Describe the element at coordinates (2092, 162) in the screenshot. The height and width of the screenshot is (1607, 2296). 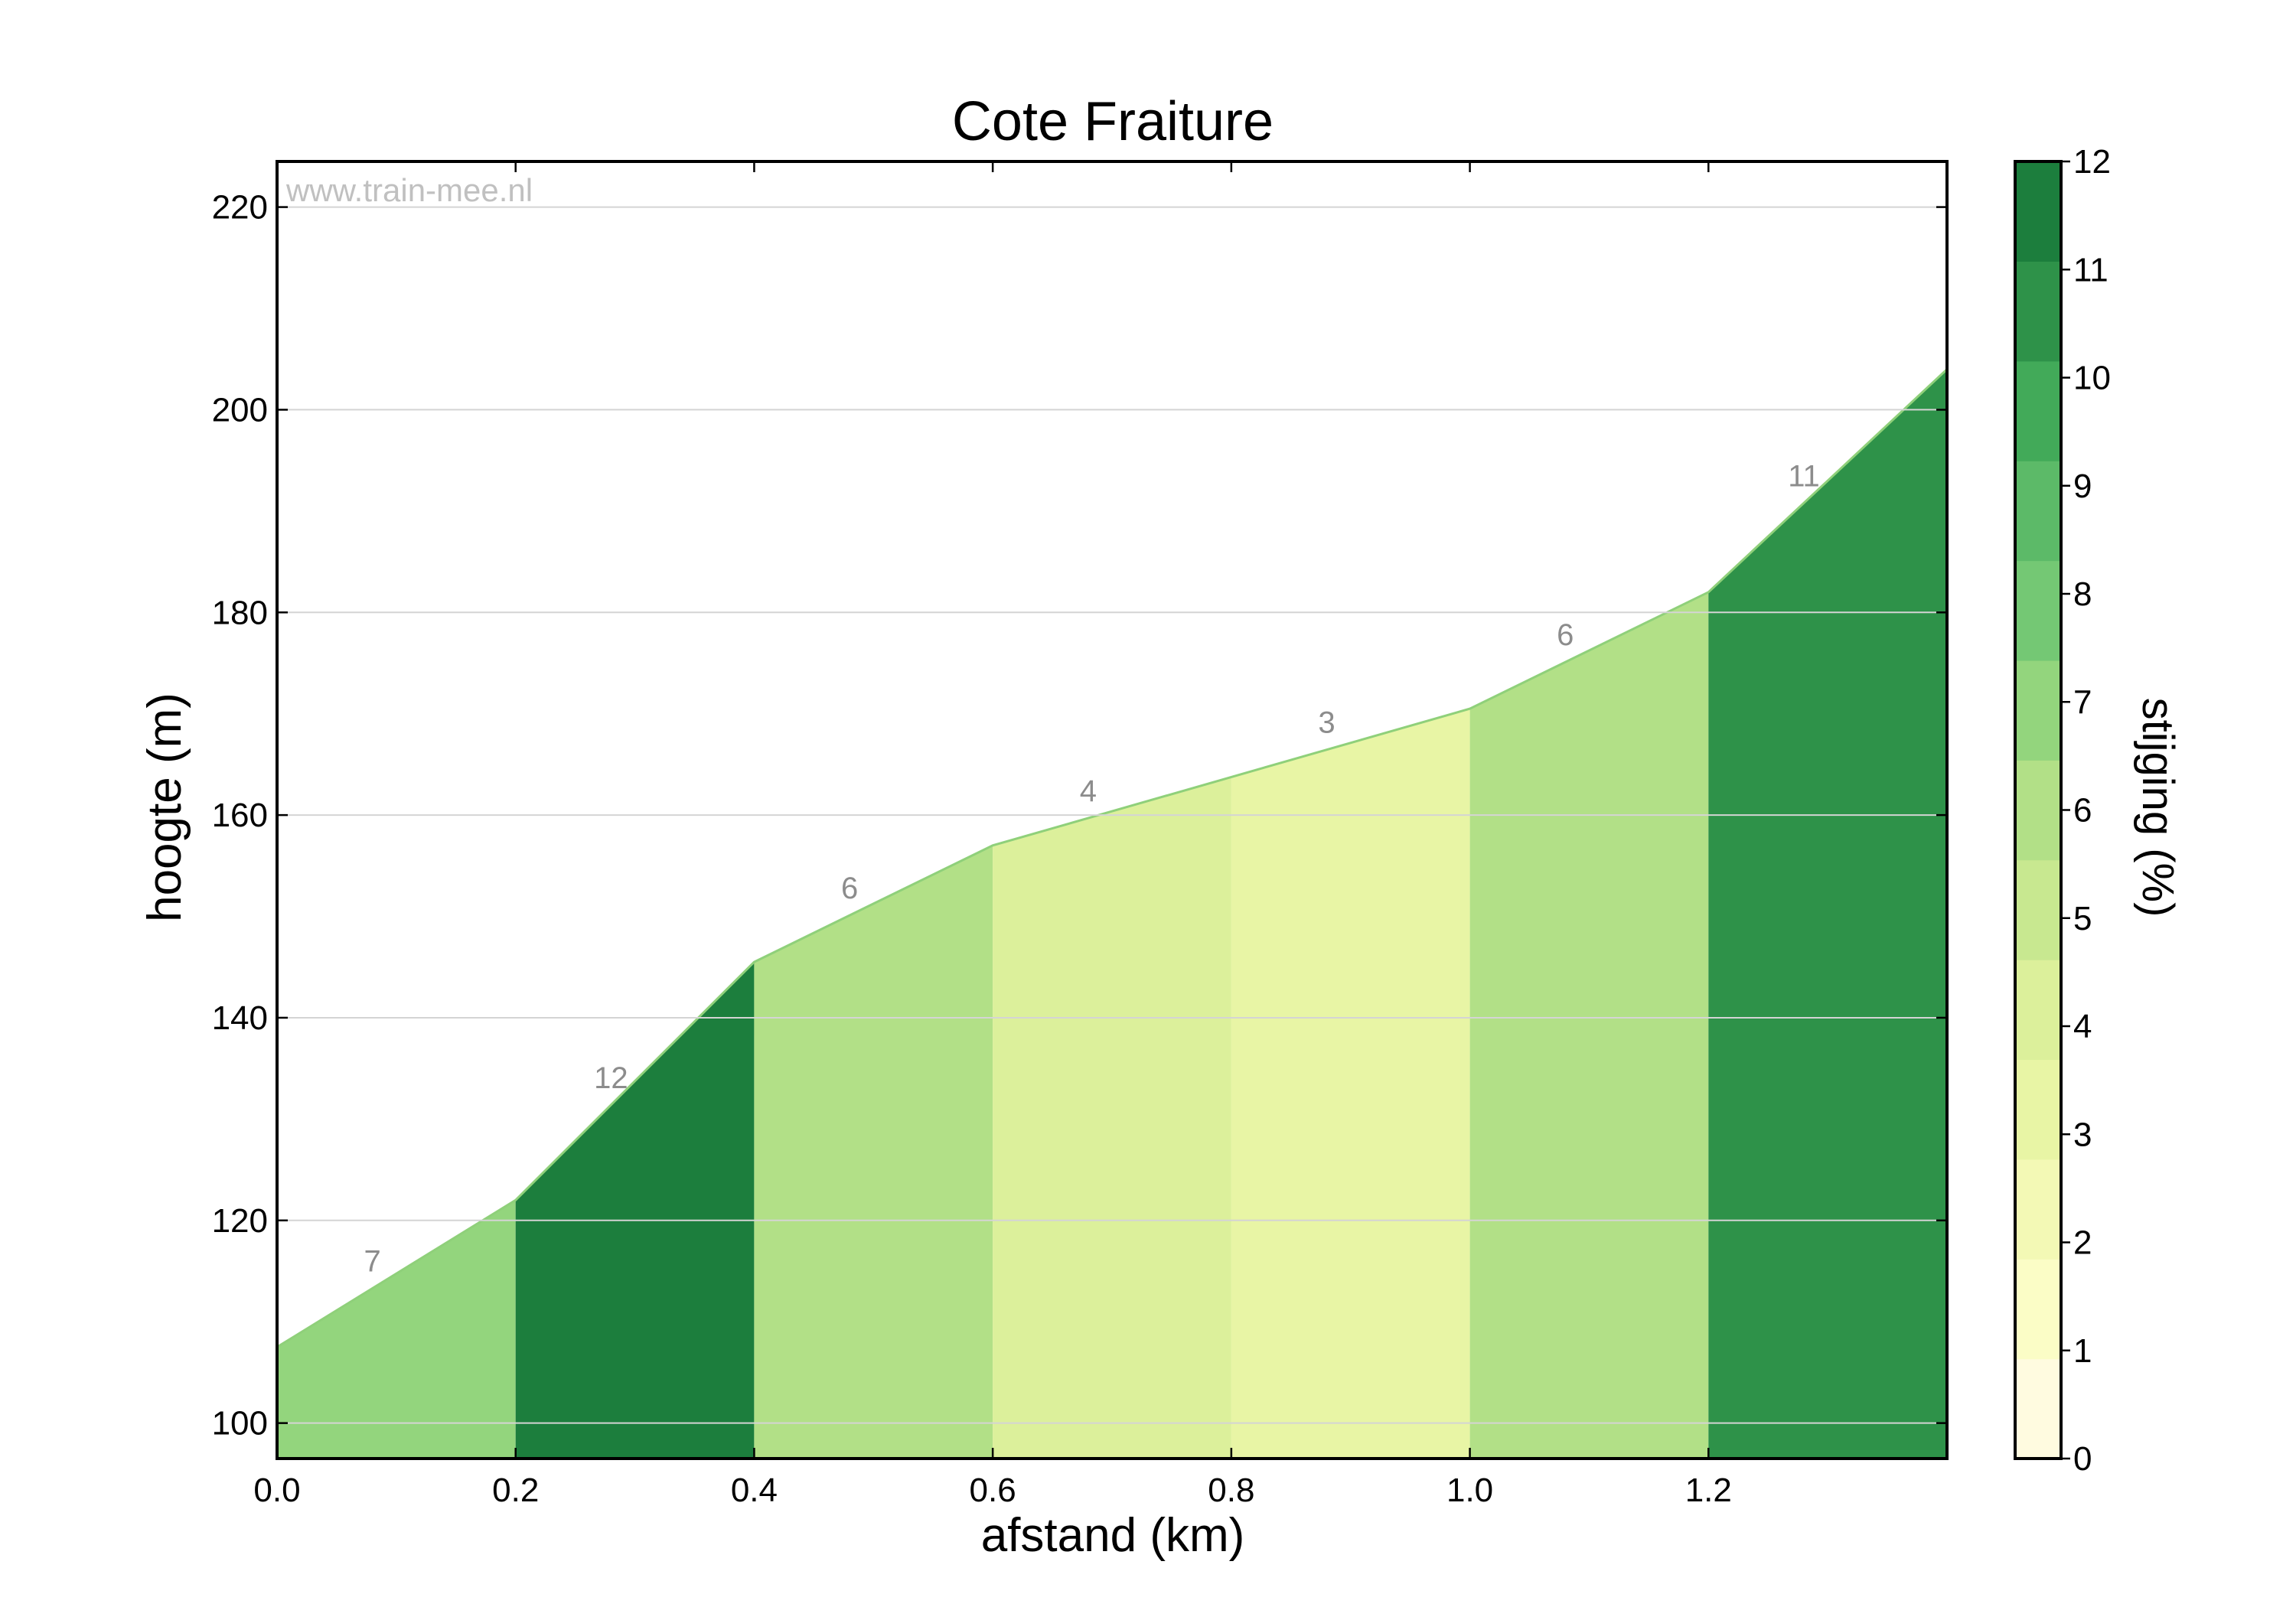
I see `colorbar-tick-label-12: 12` at that location.